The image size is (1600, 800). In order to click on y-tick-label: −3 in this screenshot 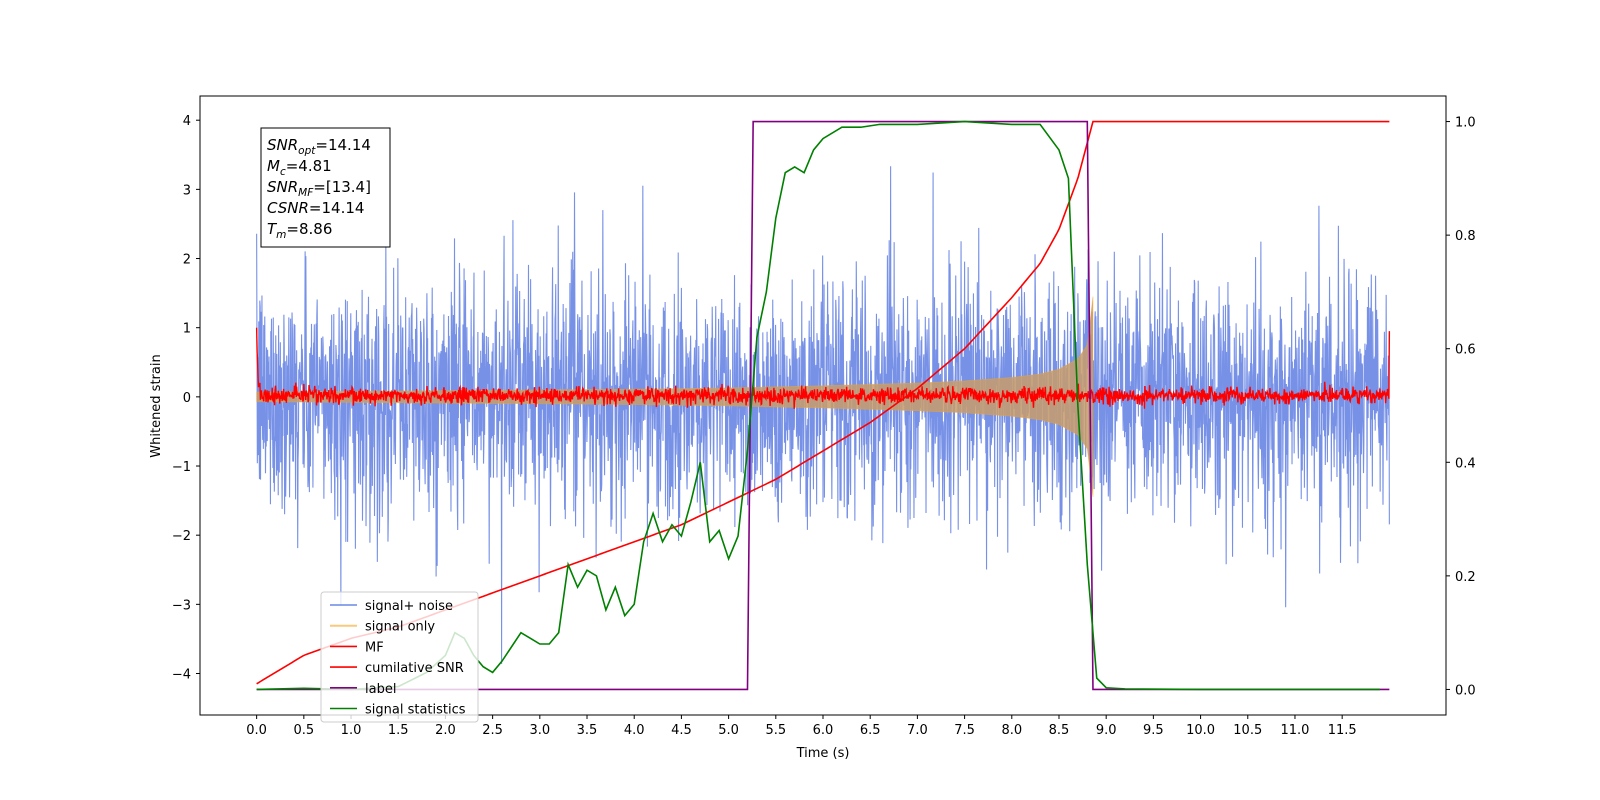, I will do `click(181, 605)`.